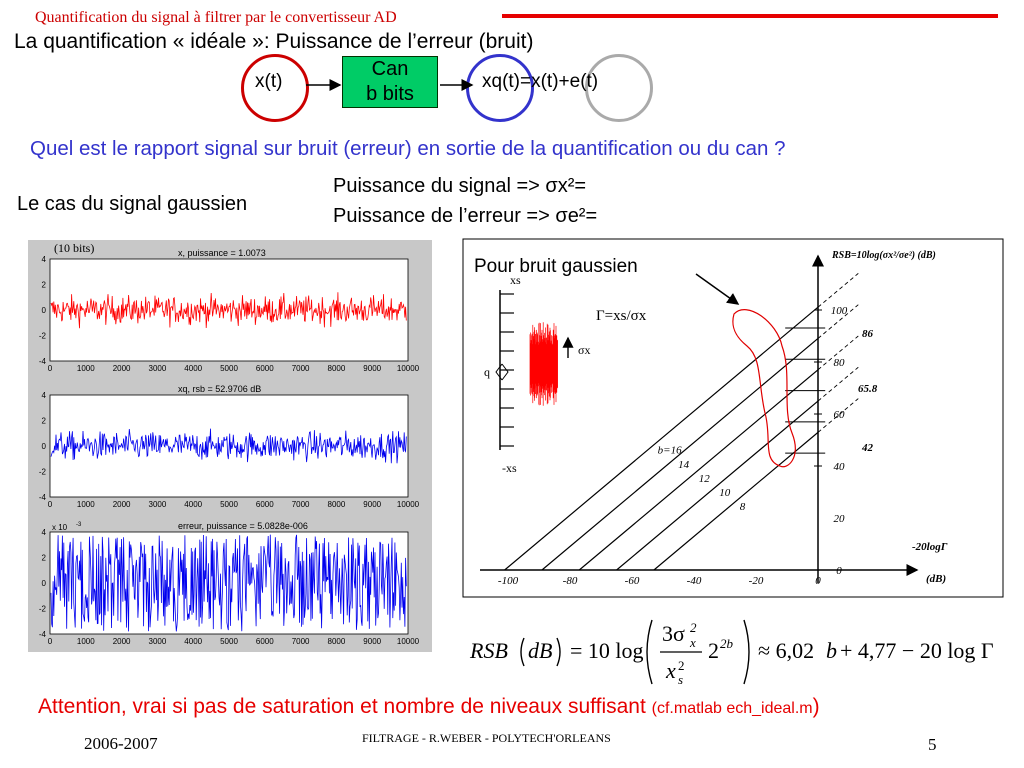 The width and height of the screenshot is (1024, 768). Describe the element at coordinates (632, 581) in the screenshot. I see `x-tick-label: -60` at that location.